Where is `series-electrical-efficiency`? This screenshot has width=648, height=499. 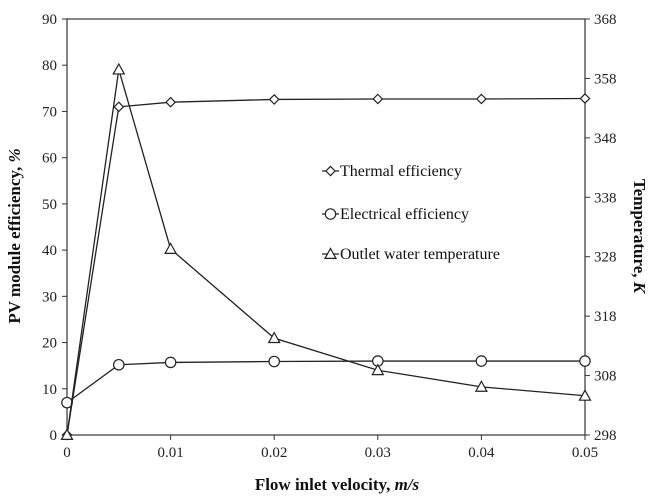
series-electrical-efficiency is located at coordinates (326, 382).